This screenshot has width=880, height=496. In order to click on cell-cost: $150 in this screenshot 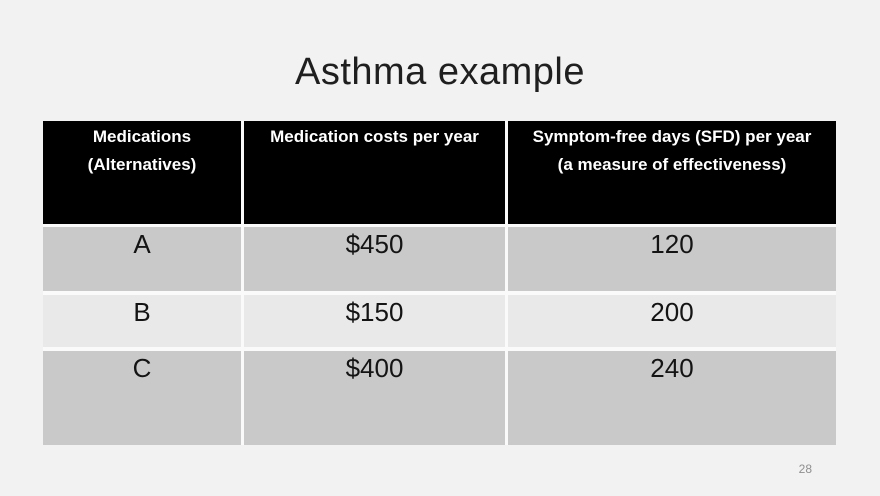, I will do `click(376, 323)`.